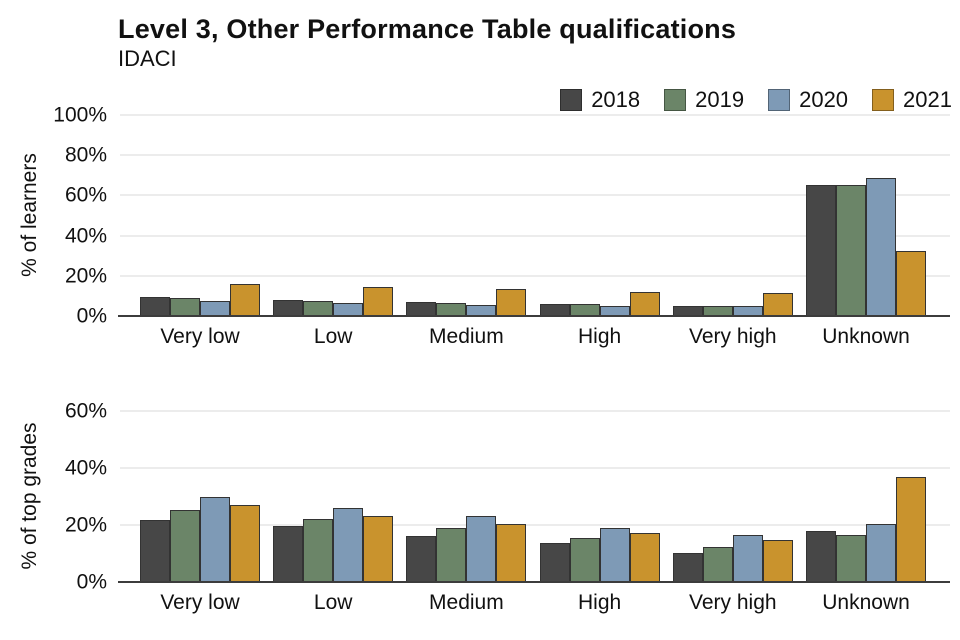 The width and height of the screenshot is (960, 640). I want to click on y-tick-label: 80%, so click(85, 155).